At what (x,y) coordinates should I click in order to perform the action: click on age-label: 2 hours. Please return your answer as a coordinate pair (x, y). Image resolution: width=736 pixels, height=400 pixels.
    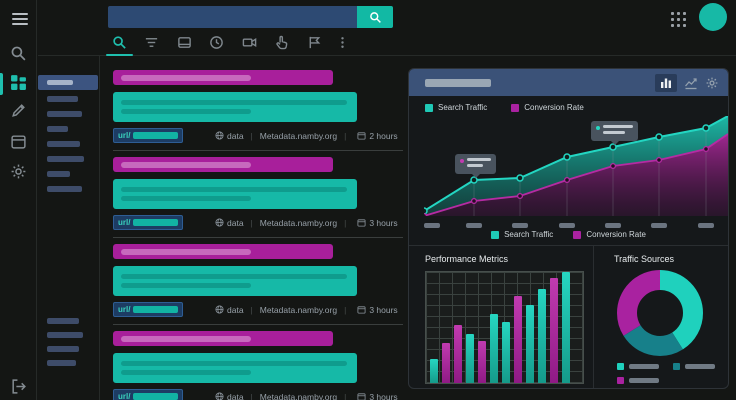
    Looking at the image, I should click on (383, 135).